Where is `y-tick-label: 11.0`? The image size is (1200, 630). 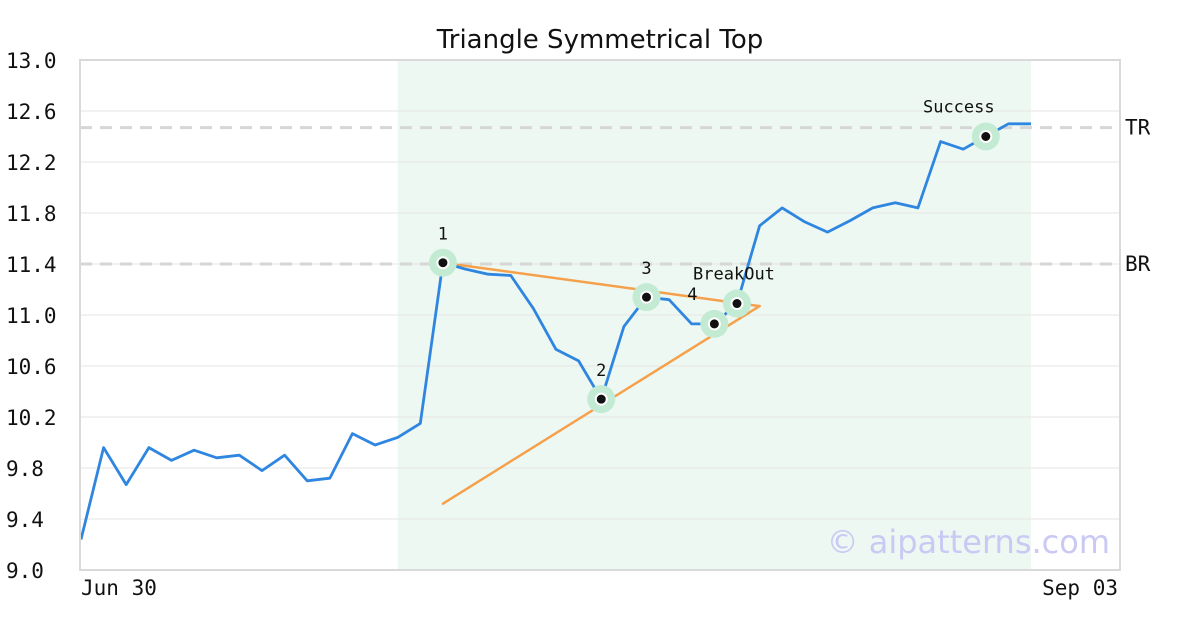 y-tick-label: 11.0 is located at coordinates (31, 316).